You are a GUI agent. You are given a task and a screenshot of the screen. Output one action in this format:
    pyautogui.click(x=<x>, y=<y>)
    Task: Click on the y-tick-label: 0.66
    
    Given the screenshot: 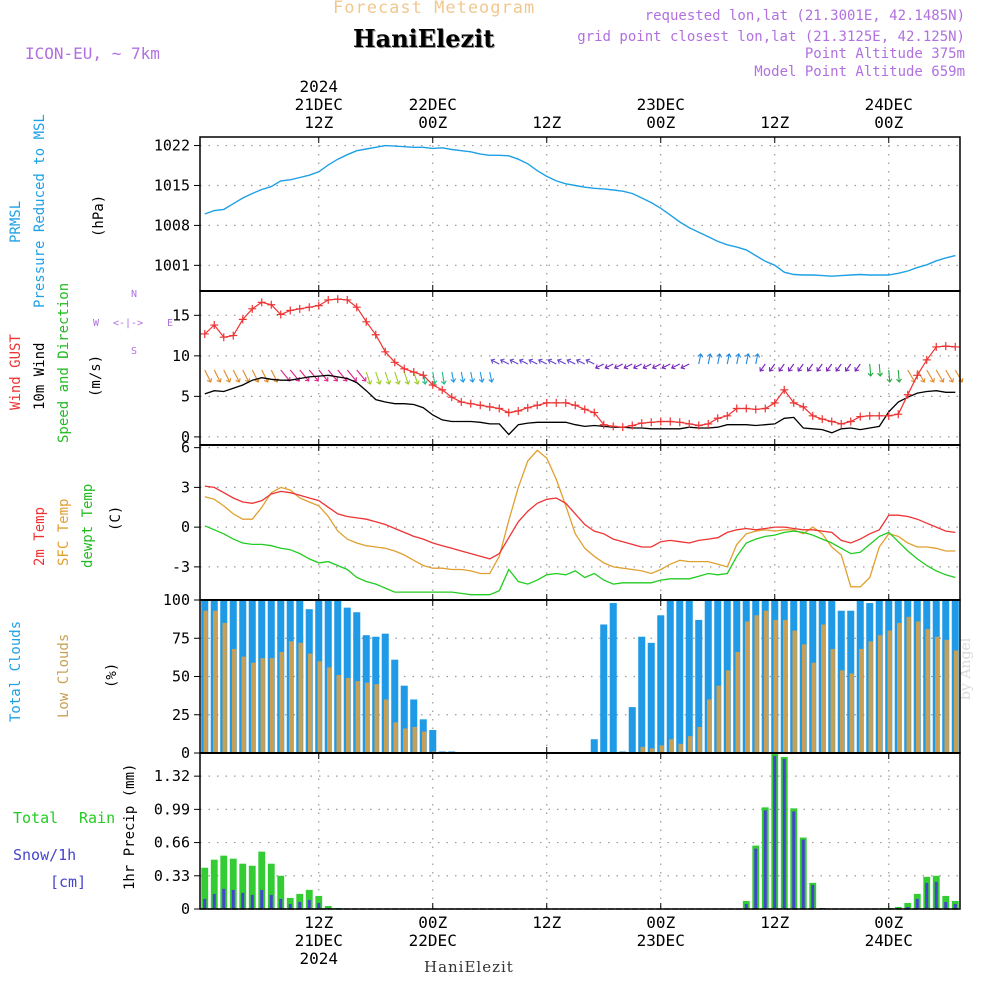 What is the action you would take?
    pyautogui.click(x=172, y=843)
    